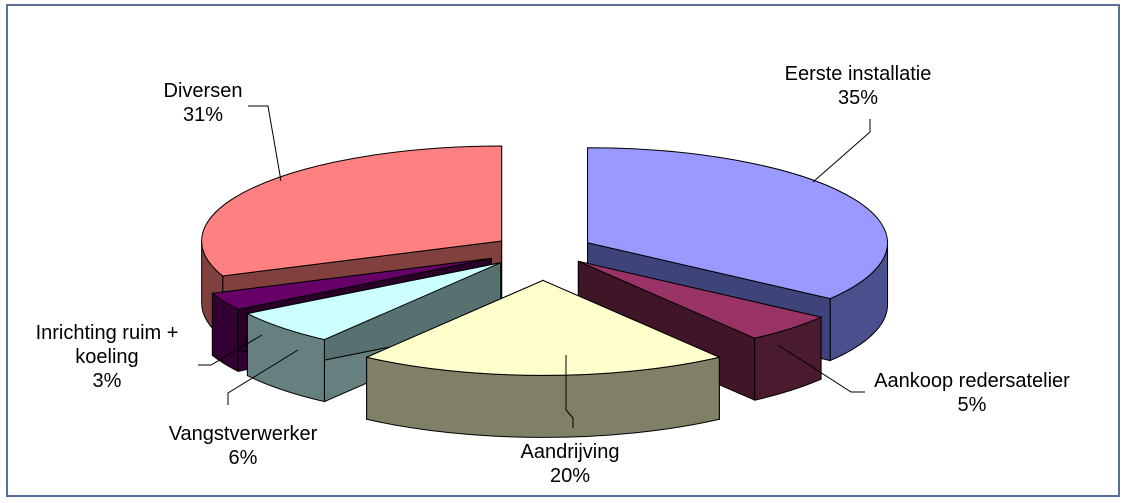 The image size is (1128, 503). Describe the element at coordinates (570, 476) in the screenshot. I see `data-label-value: 20%` at that location.